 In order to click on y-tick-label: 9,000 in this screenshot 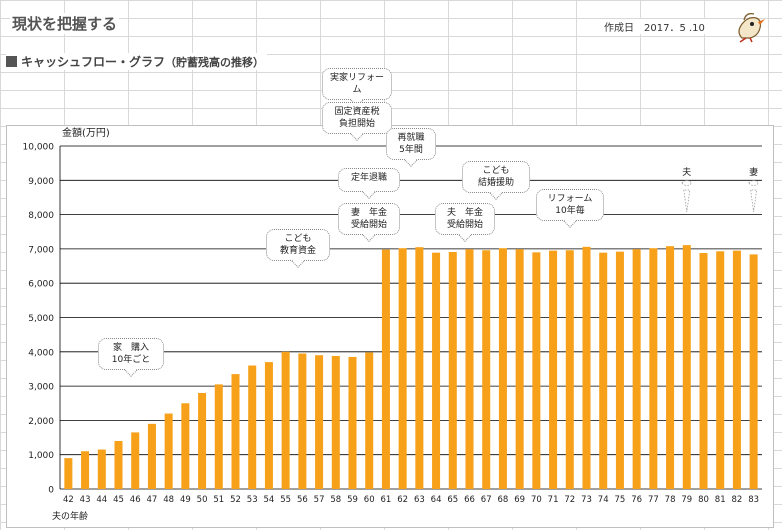, I will do `click(41, 182)`.